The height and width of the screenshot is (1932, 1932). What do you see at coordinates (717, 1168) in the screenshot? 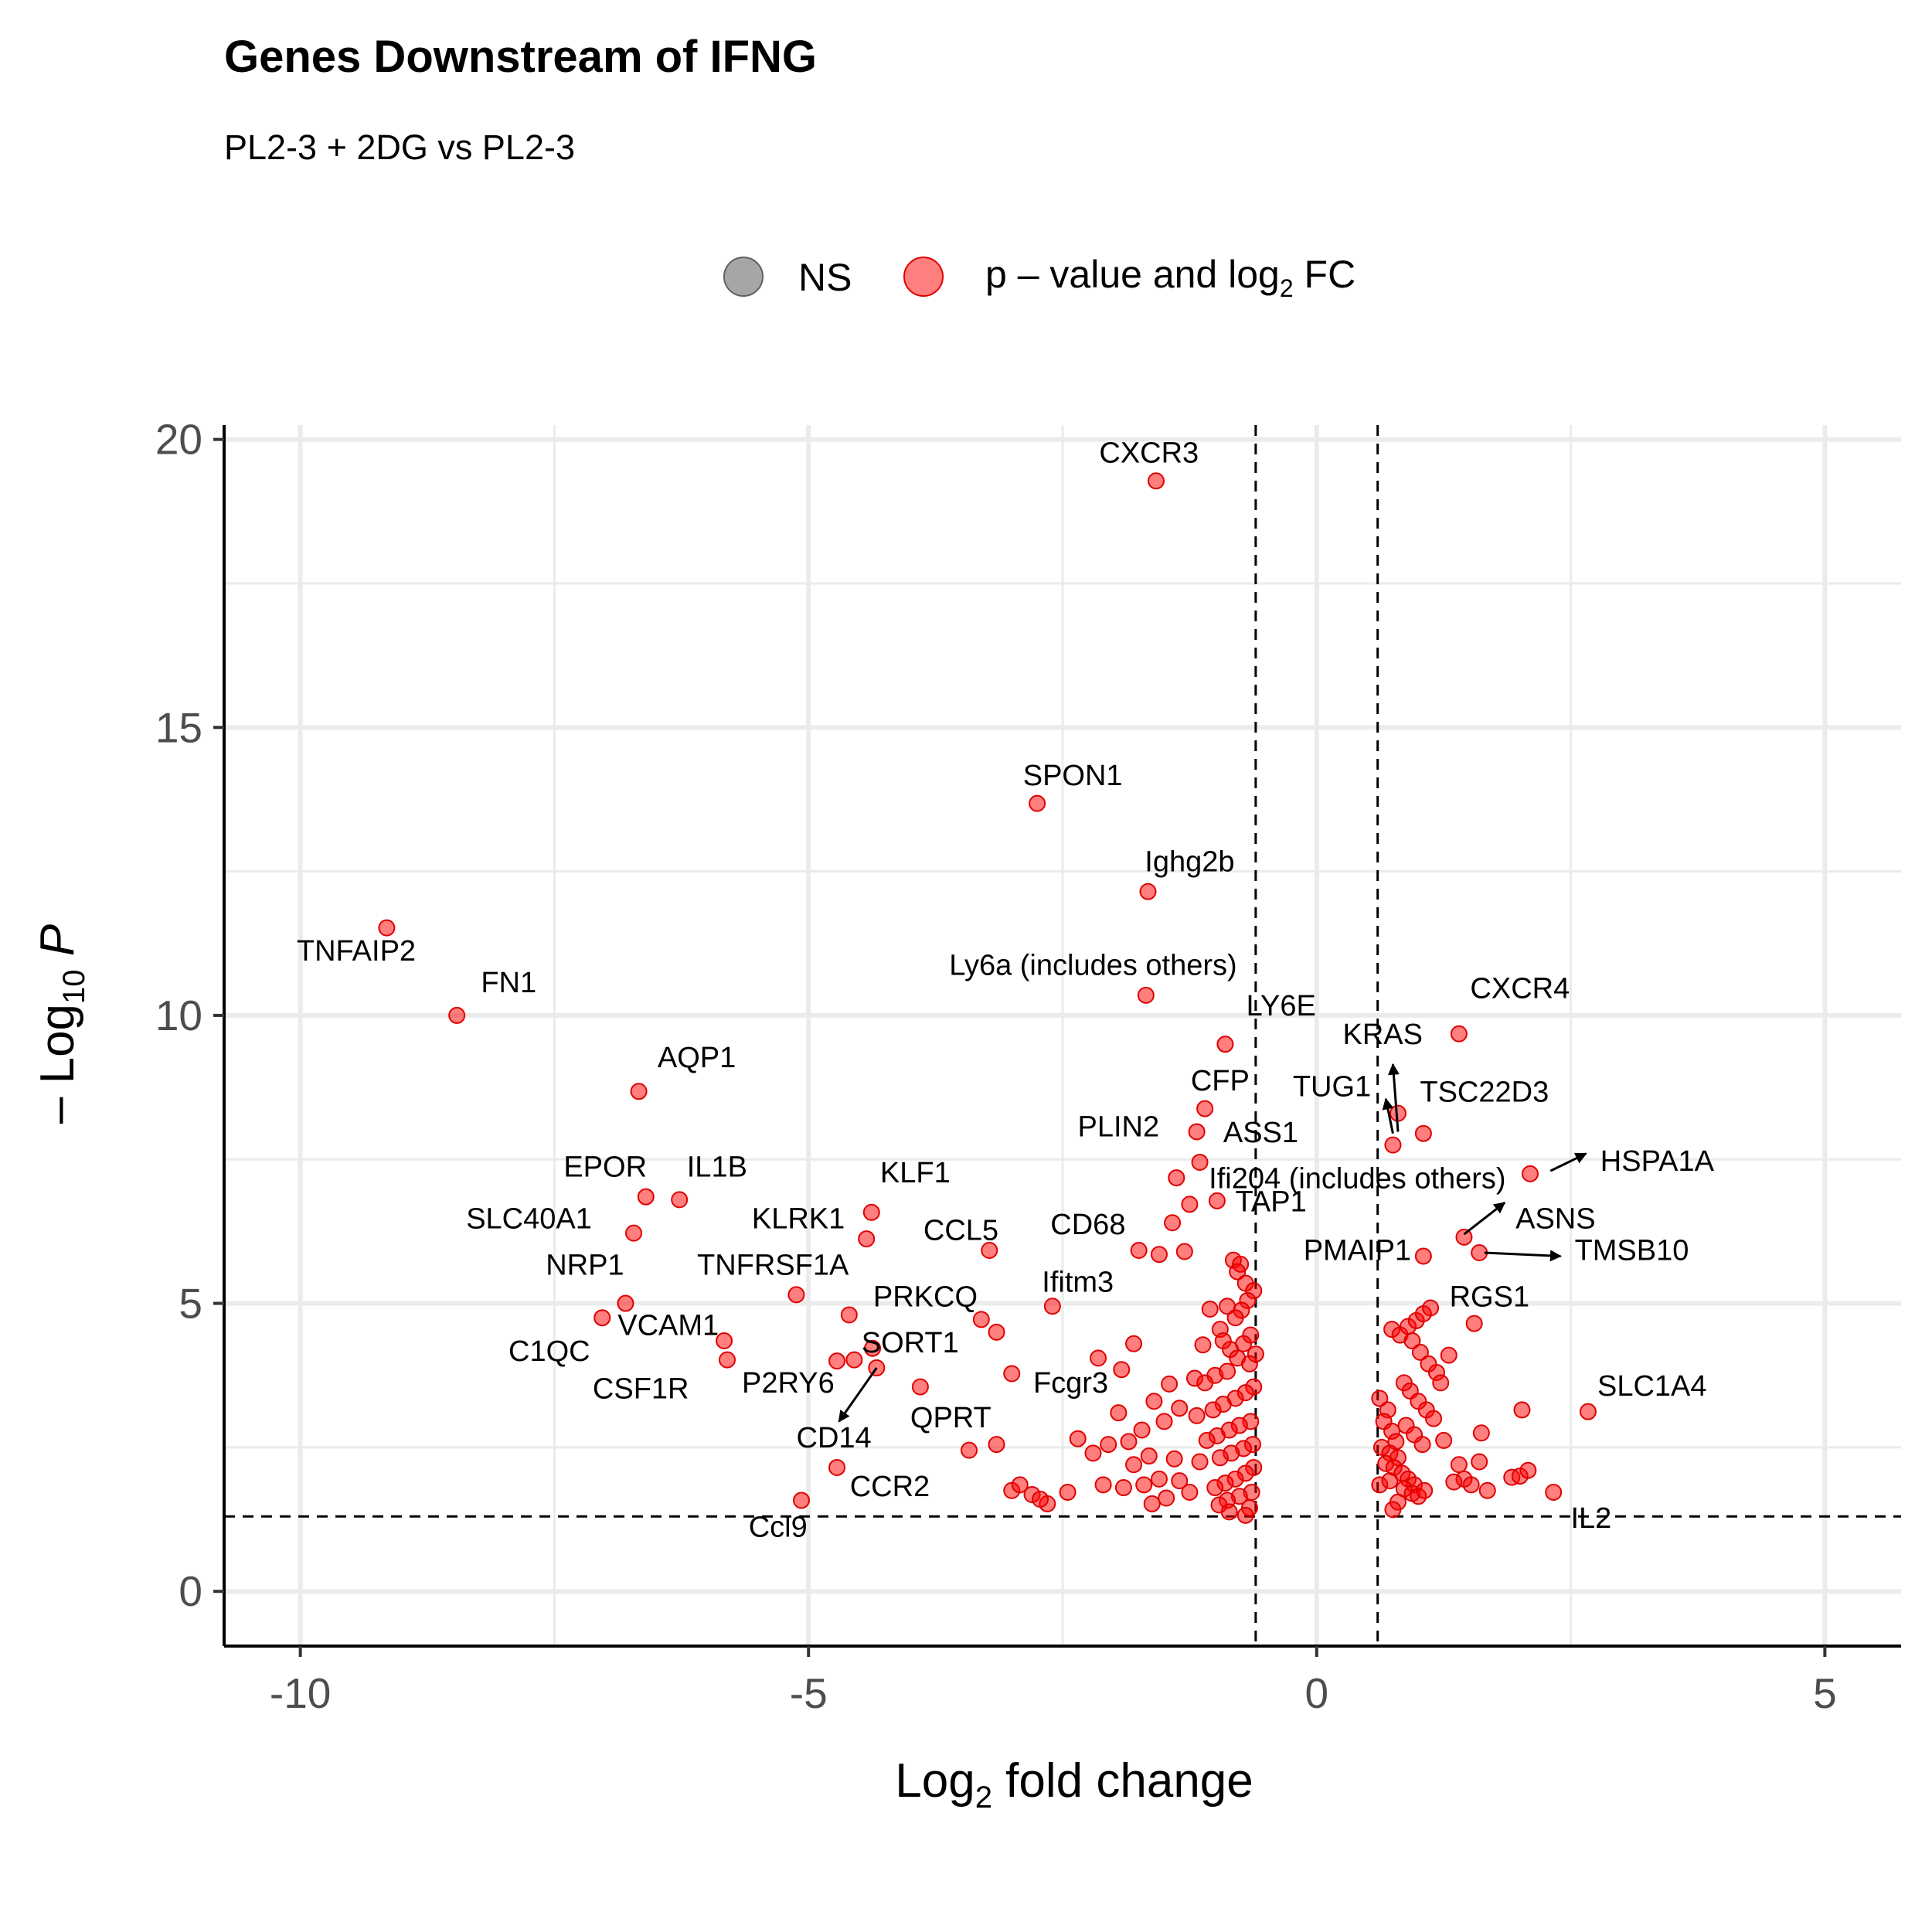
I see `gene-label-il1b: IL1B` at bounding box center [717, 1168].